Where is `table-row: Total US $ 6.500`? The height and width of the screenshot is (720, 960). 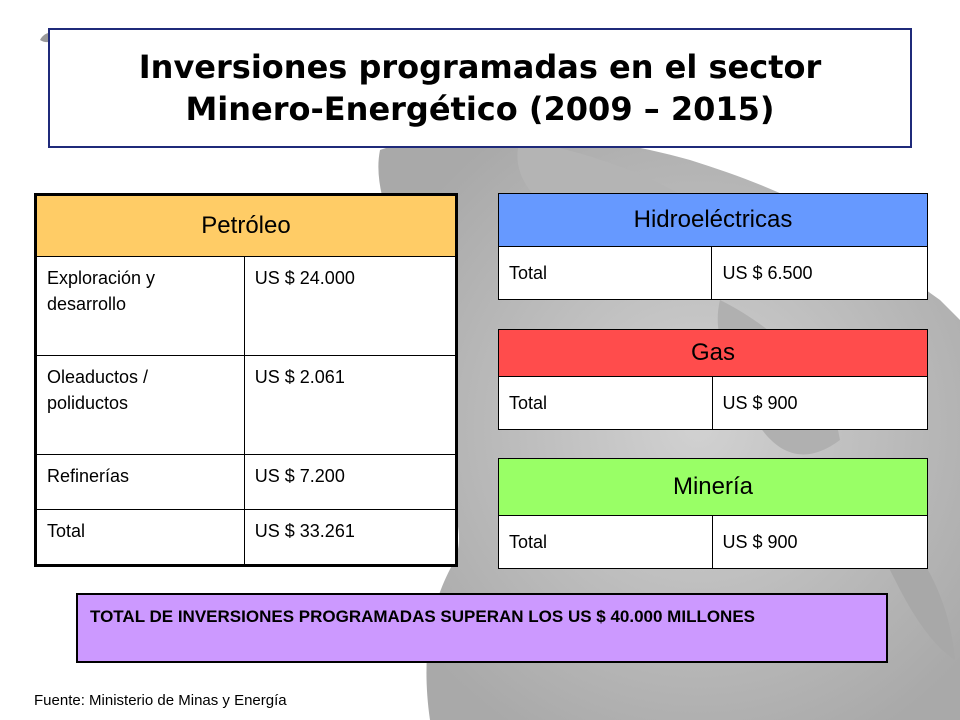 table-row: Total US $ 6.500 is located at coordinates (712, 273).